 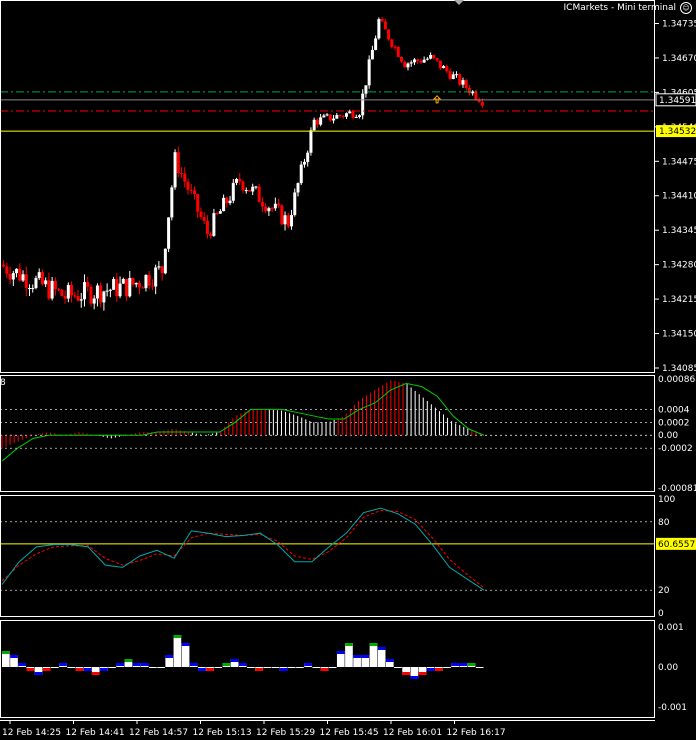 What do you see at coordinates (344, 668) in the screenshot?
I see `oscillator-pane: 0.001 0.00 -0.001` at bounding box center [344, 668].